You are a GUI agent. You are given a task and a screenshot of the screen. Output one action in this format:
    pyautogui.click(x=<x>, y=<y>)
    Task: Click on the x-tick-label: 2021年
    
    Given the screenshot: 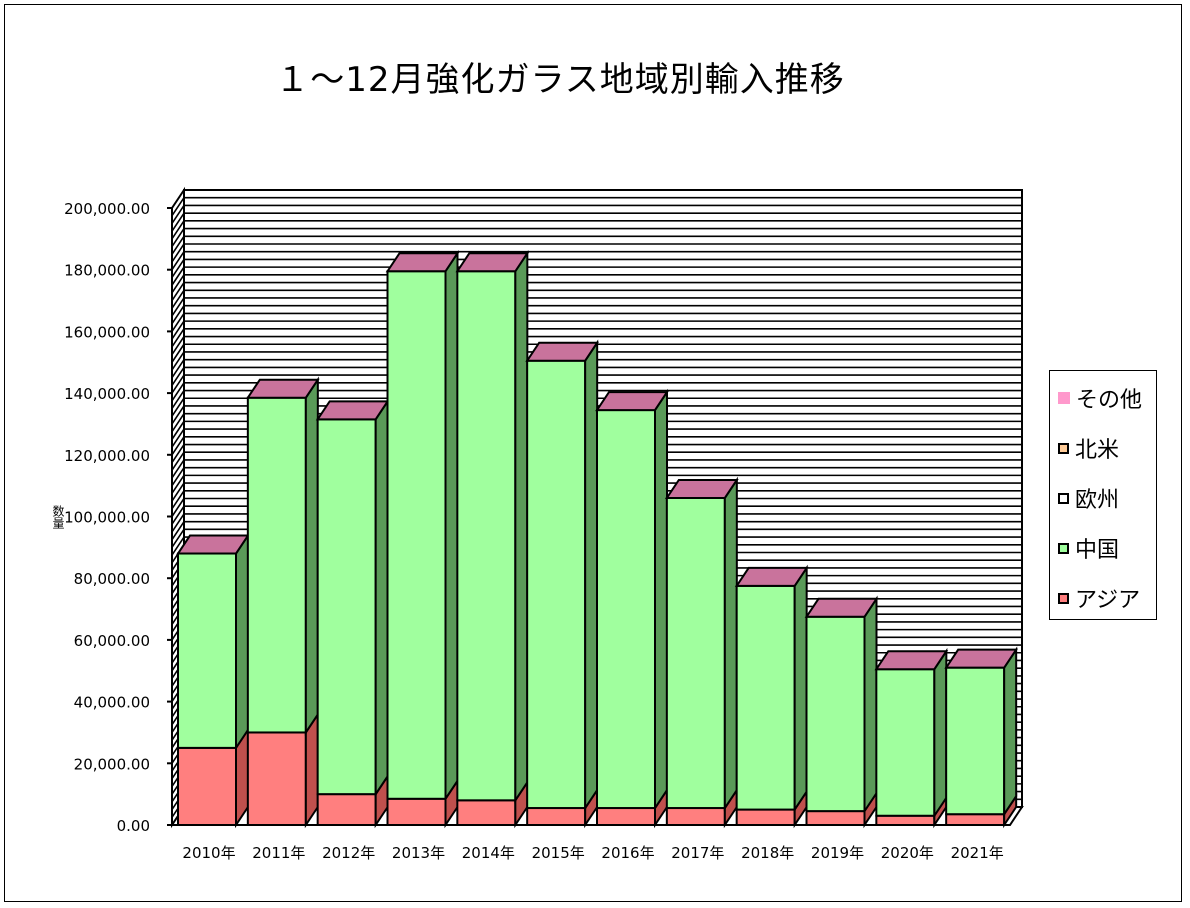 What is the action you would take?
    pyautogui.click(x=977, y=853)
    